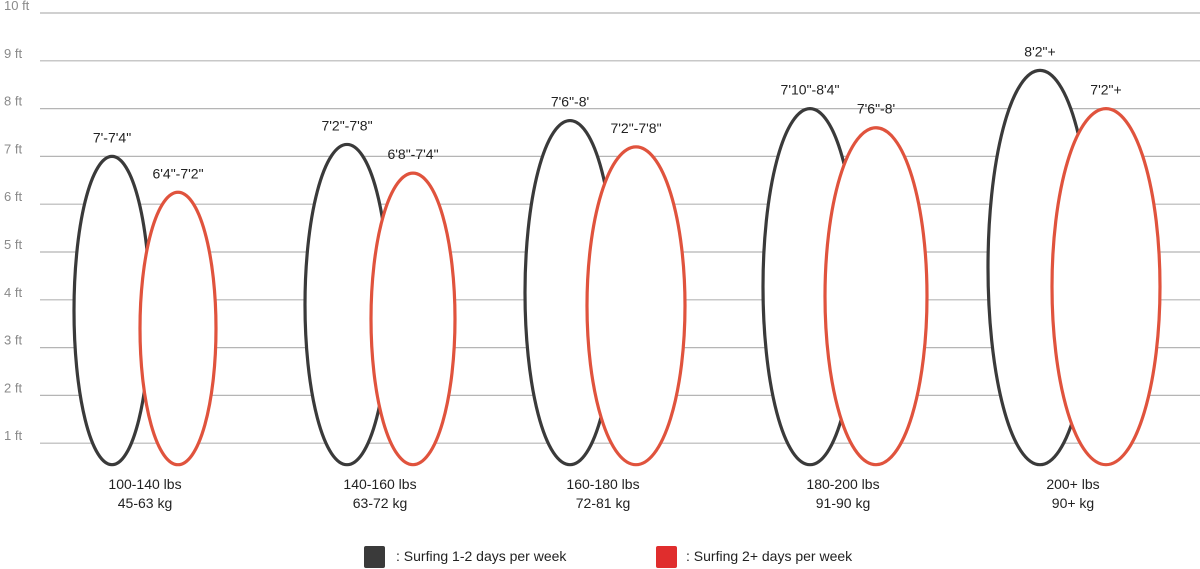 This screenshot has height=569, width=1200. I want to click on category-weight-lbs: 100-140 lbs, so click(144, 484).